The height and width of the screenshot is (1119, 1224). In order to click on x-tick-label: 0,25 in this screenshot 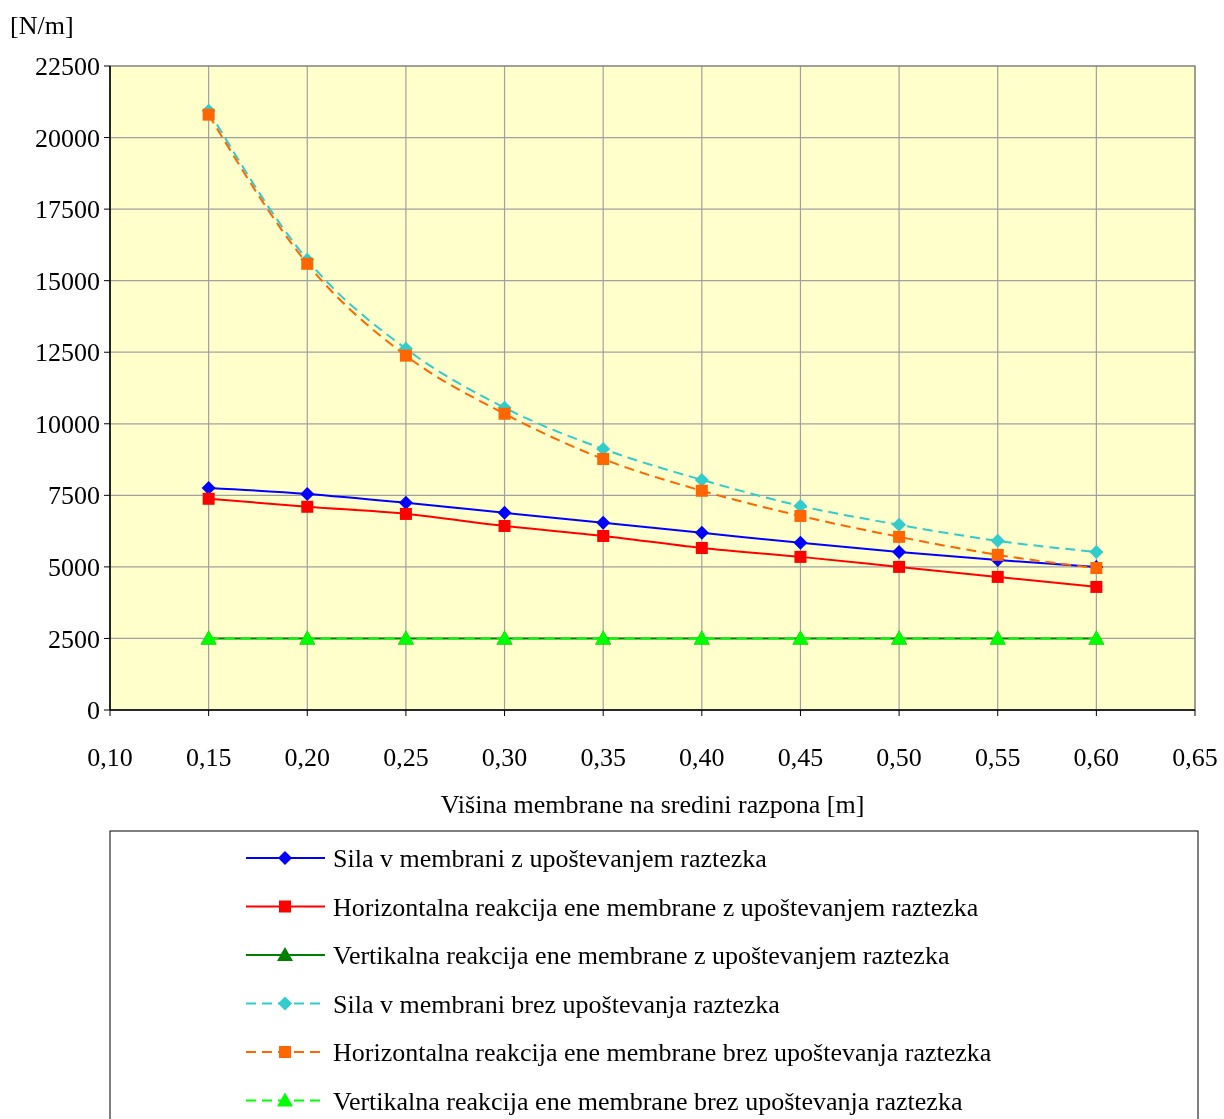, I will do `click(406, 757)`.